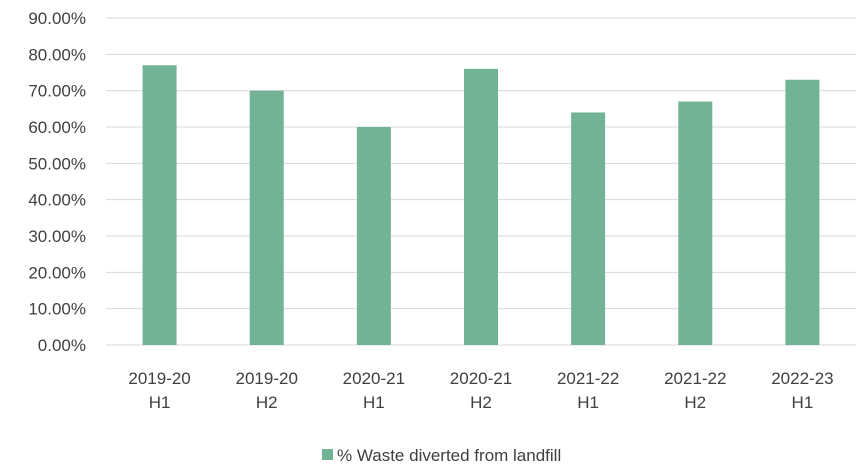 The height and width of the screenshot is (469, 868). I want to click on y-tick-label: 90.00%, so click(57, 18).